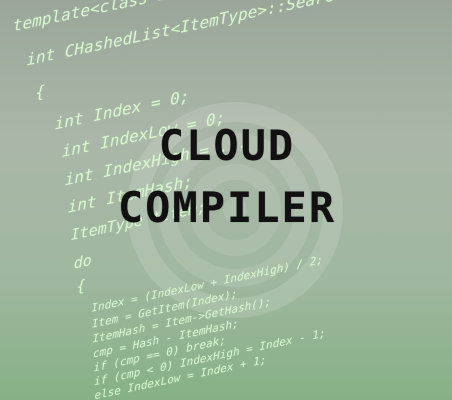 This screenshot has width=452, height=400. What do you see at coordinates (227, 145) in the screenshot?
I see `title-cloud: CLOUD` at bounding box center [227, 145].